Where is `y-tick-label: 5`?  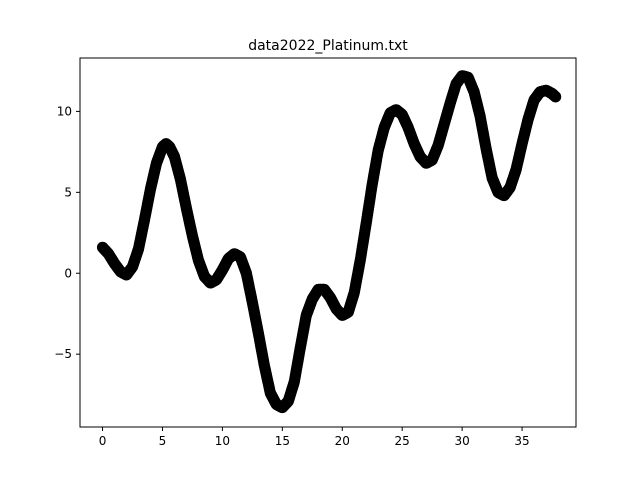 y-tick-label: 5 is located at coordinates (68, 192).